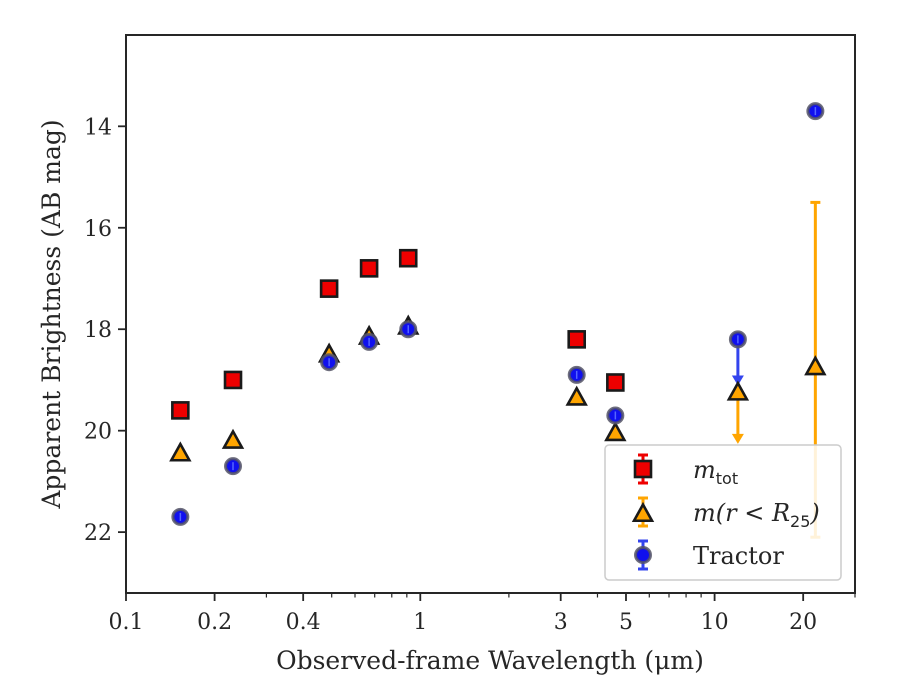  Describe the element at coordinates (814, 513) in the screenshot. I see `legend-label-tail: )` at that location.